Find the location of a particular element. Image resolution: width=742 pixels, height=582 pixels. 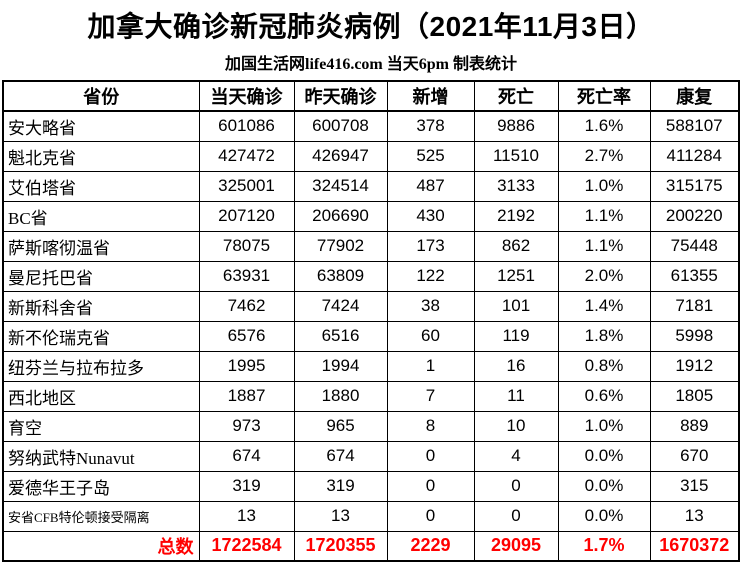

table-row: 新斯科舍省 7462 7424 38 101 1.4% 7181 is located at coordinates (371, 306).